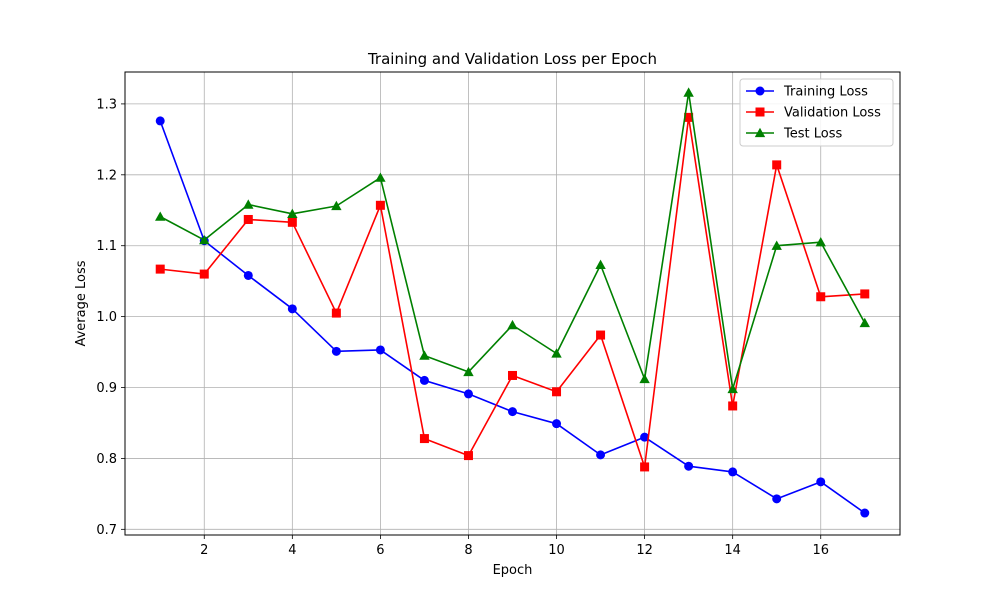  What do you see at coordinates (812, 134) in the screenshot?
I see `legend-label: Test Loss` at bounding box center [812, 134].